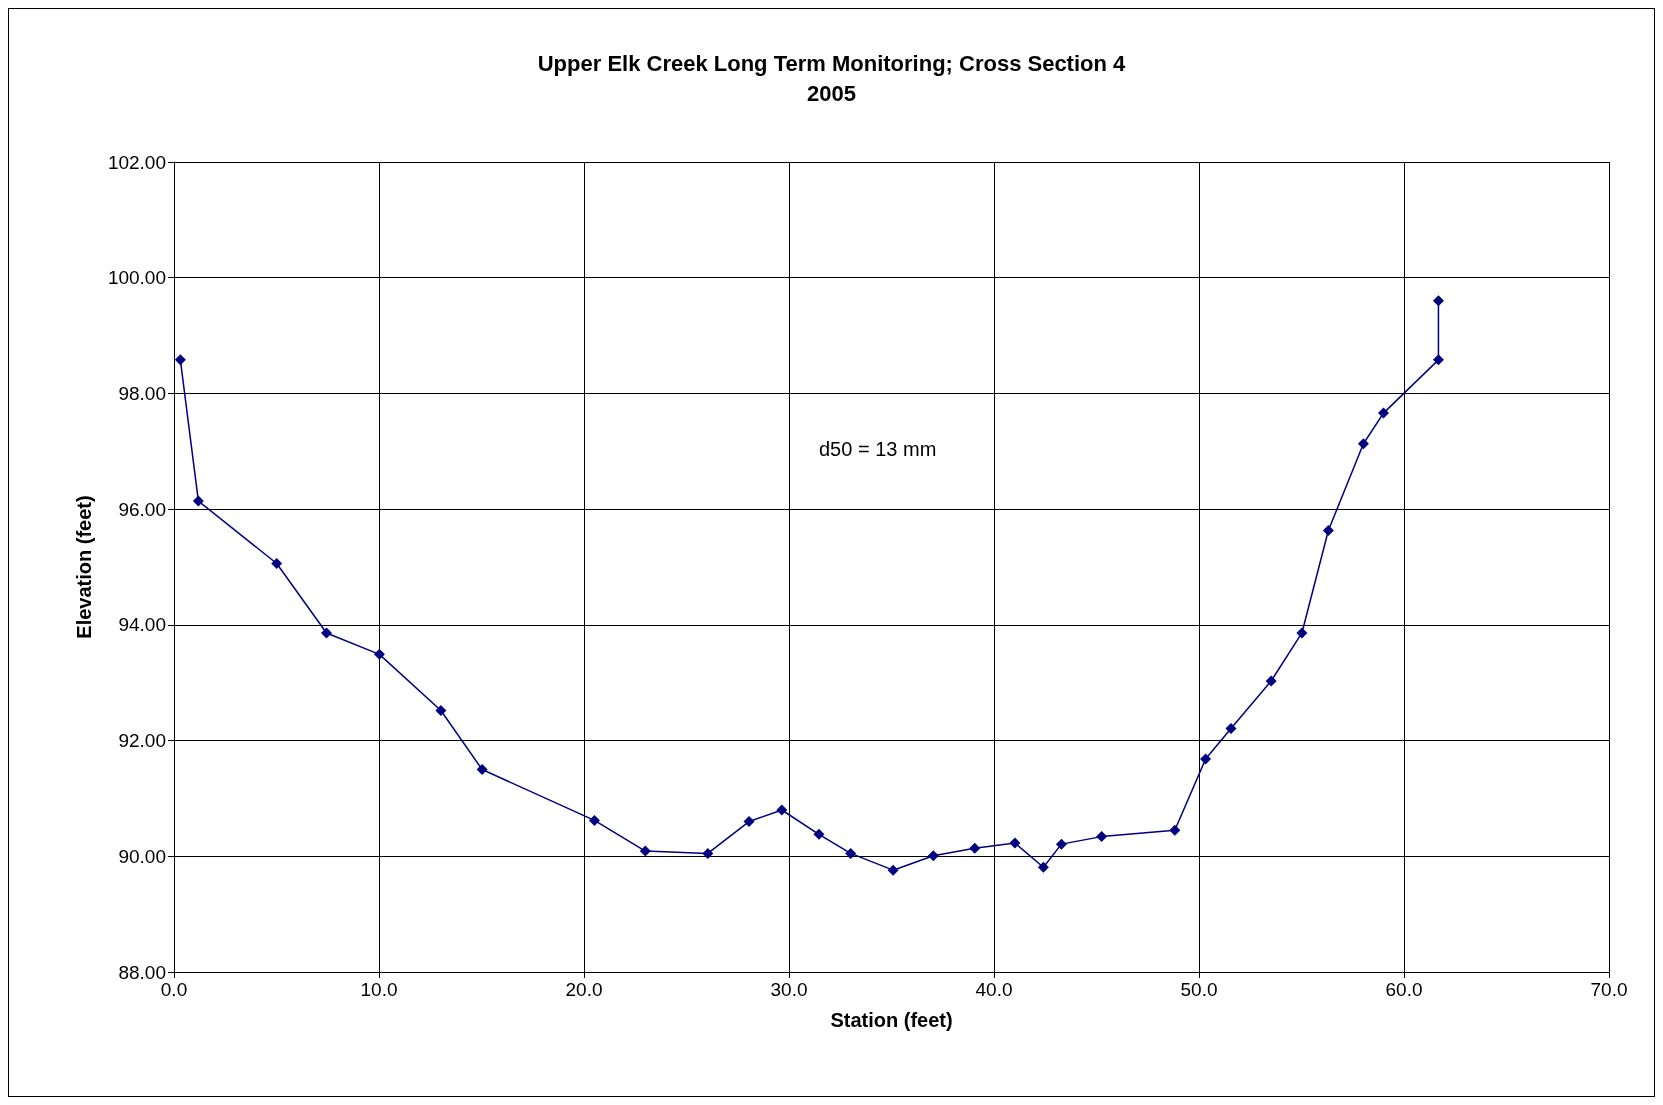 This screenshot has width=1663, height=1105. I want to click on y-tick-label: 94.00, so click(142, 625).